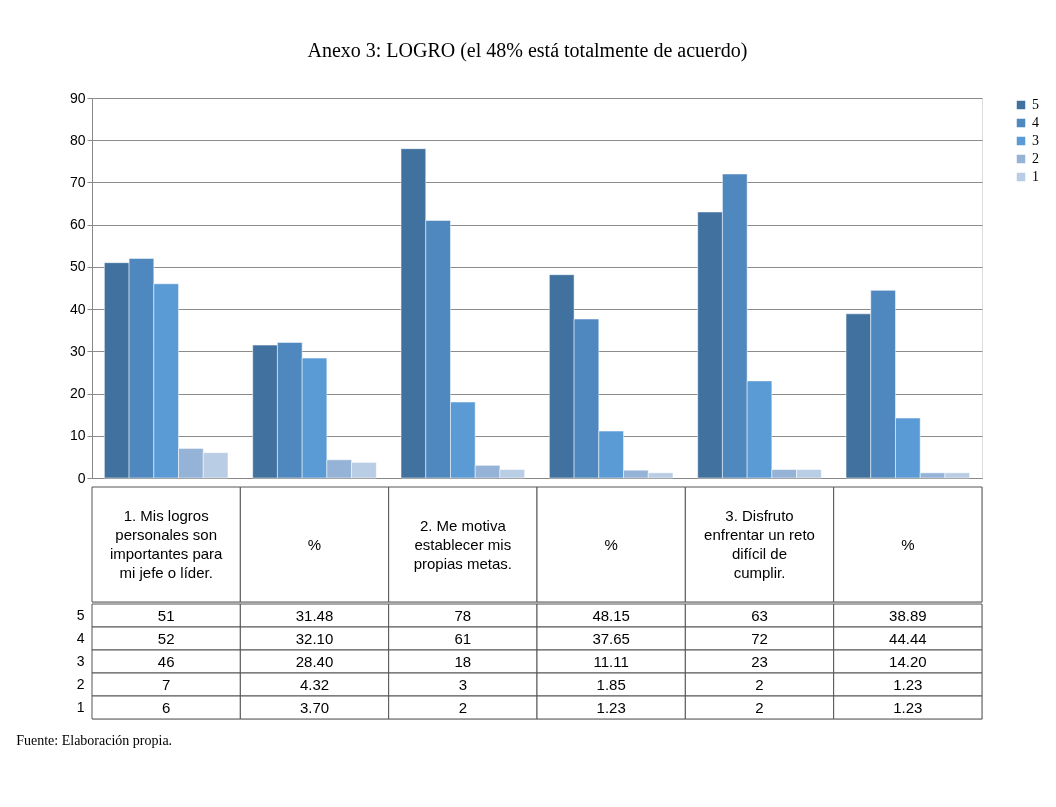  What do you see at coordinates (77, 224) in the screenshot?
I see `y-tick-label: 60` at bounding box center [77, 224].